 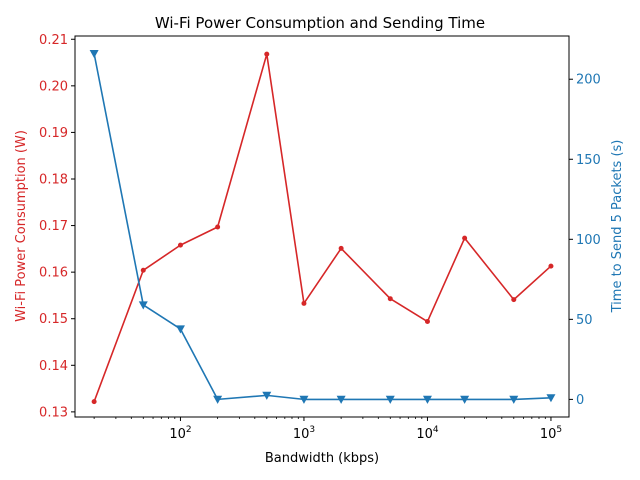 What do you see at coordinates (180, 433) in the screenshot?
I see `x-tick-label: 10²` at bounding box center [180, 433].